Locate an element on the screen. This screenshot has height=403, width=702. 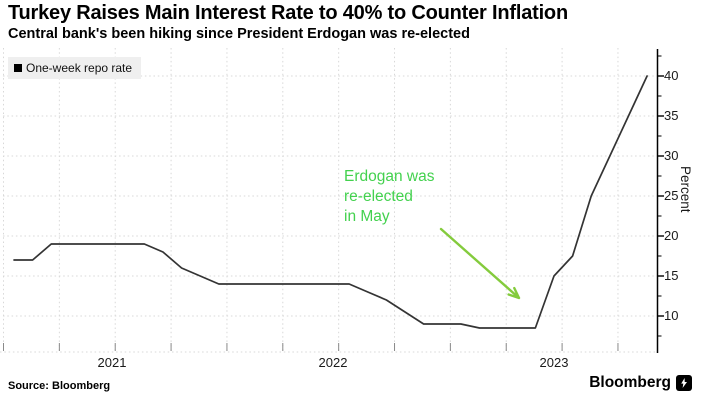
bloomberg-logo: Bloomberg is located at coordinates (640, 383).